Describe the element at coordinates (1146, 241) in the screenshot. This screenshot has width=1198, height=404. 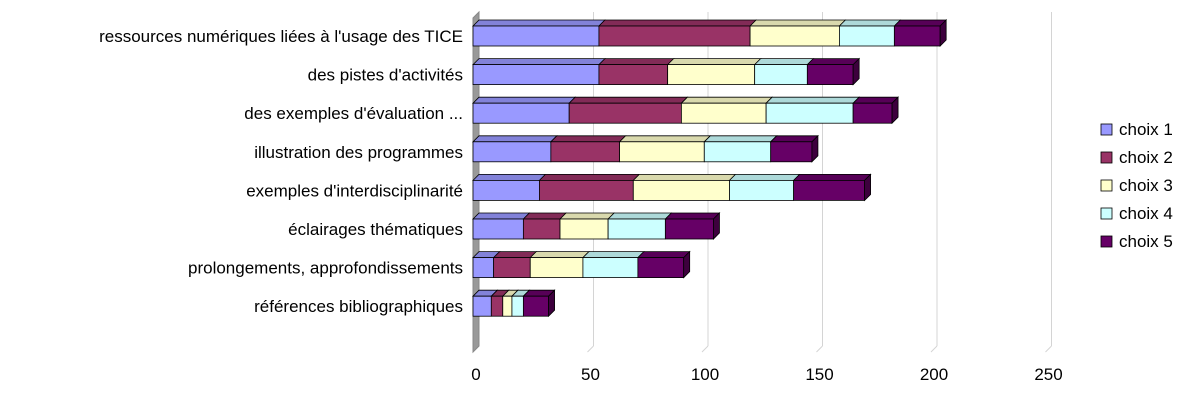
I see `legend-label: choix 5` at that location.